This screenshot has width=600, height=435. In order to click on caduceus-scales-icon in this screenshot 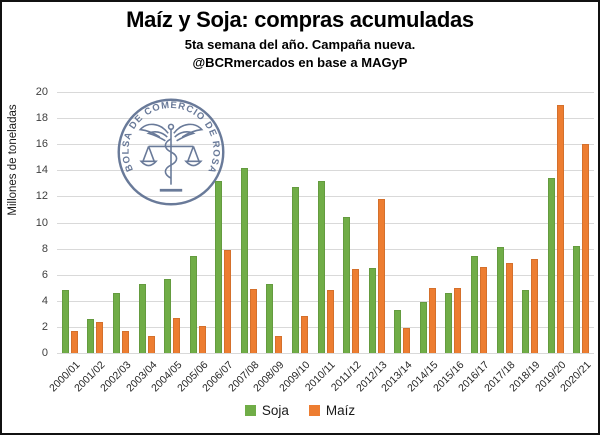, I will do `click(171, 157)`.